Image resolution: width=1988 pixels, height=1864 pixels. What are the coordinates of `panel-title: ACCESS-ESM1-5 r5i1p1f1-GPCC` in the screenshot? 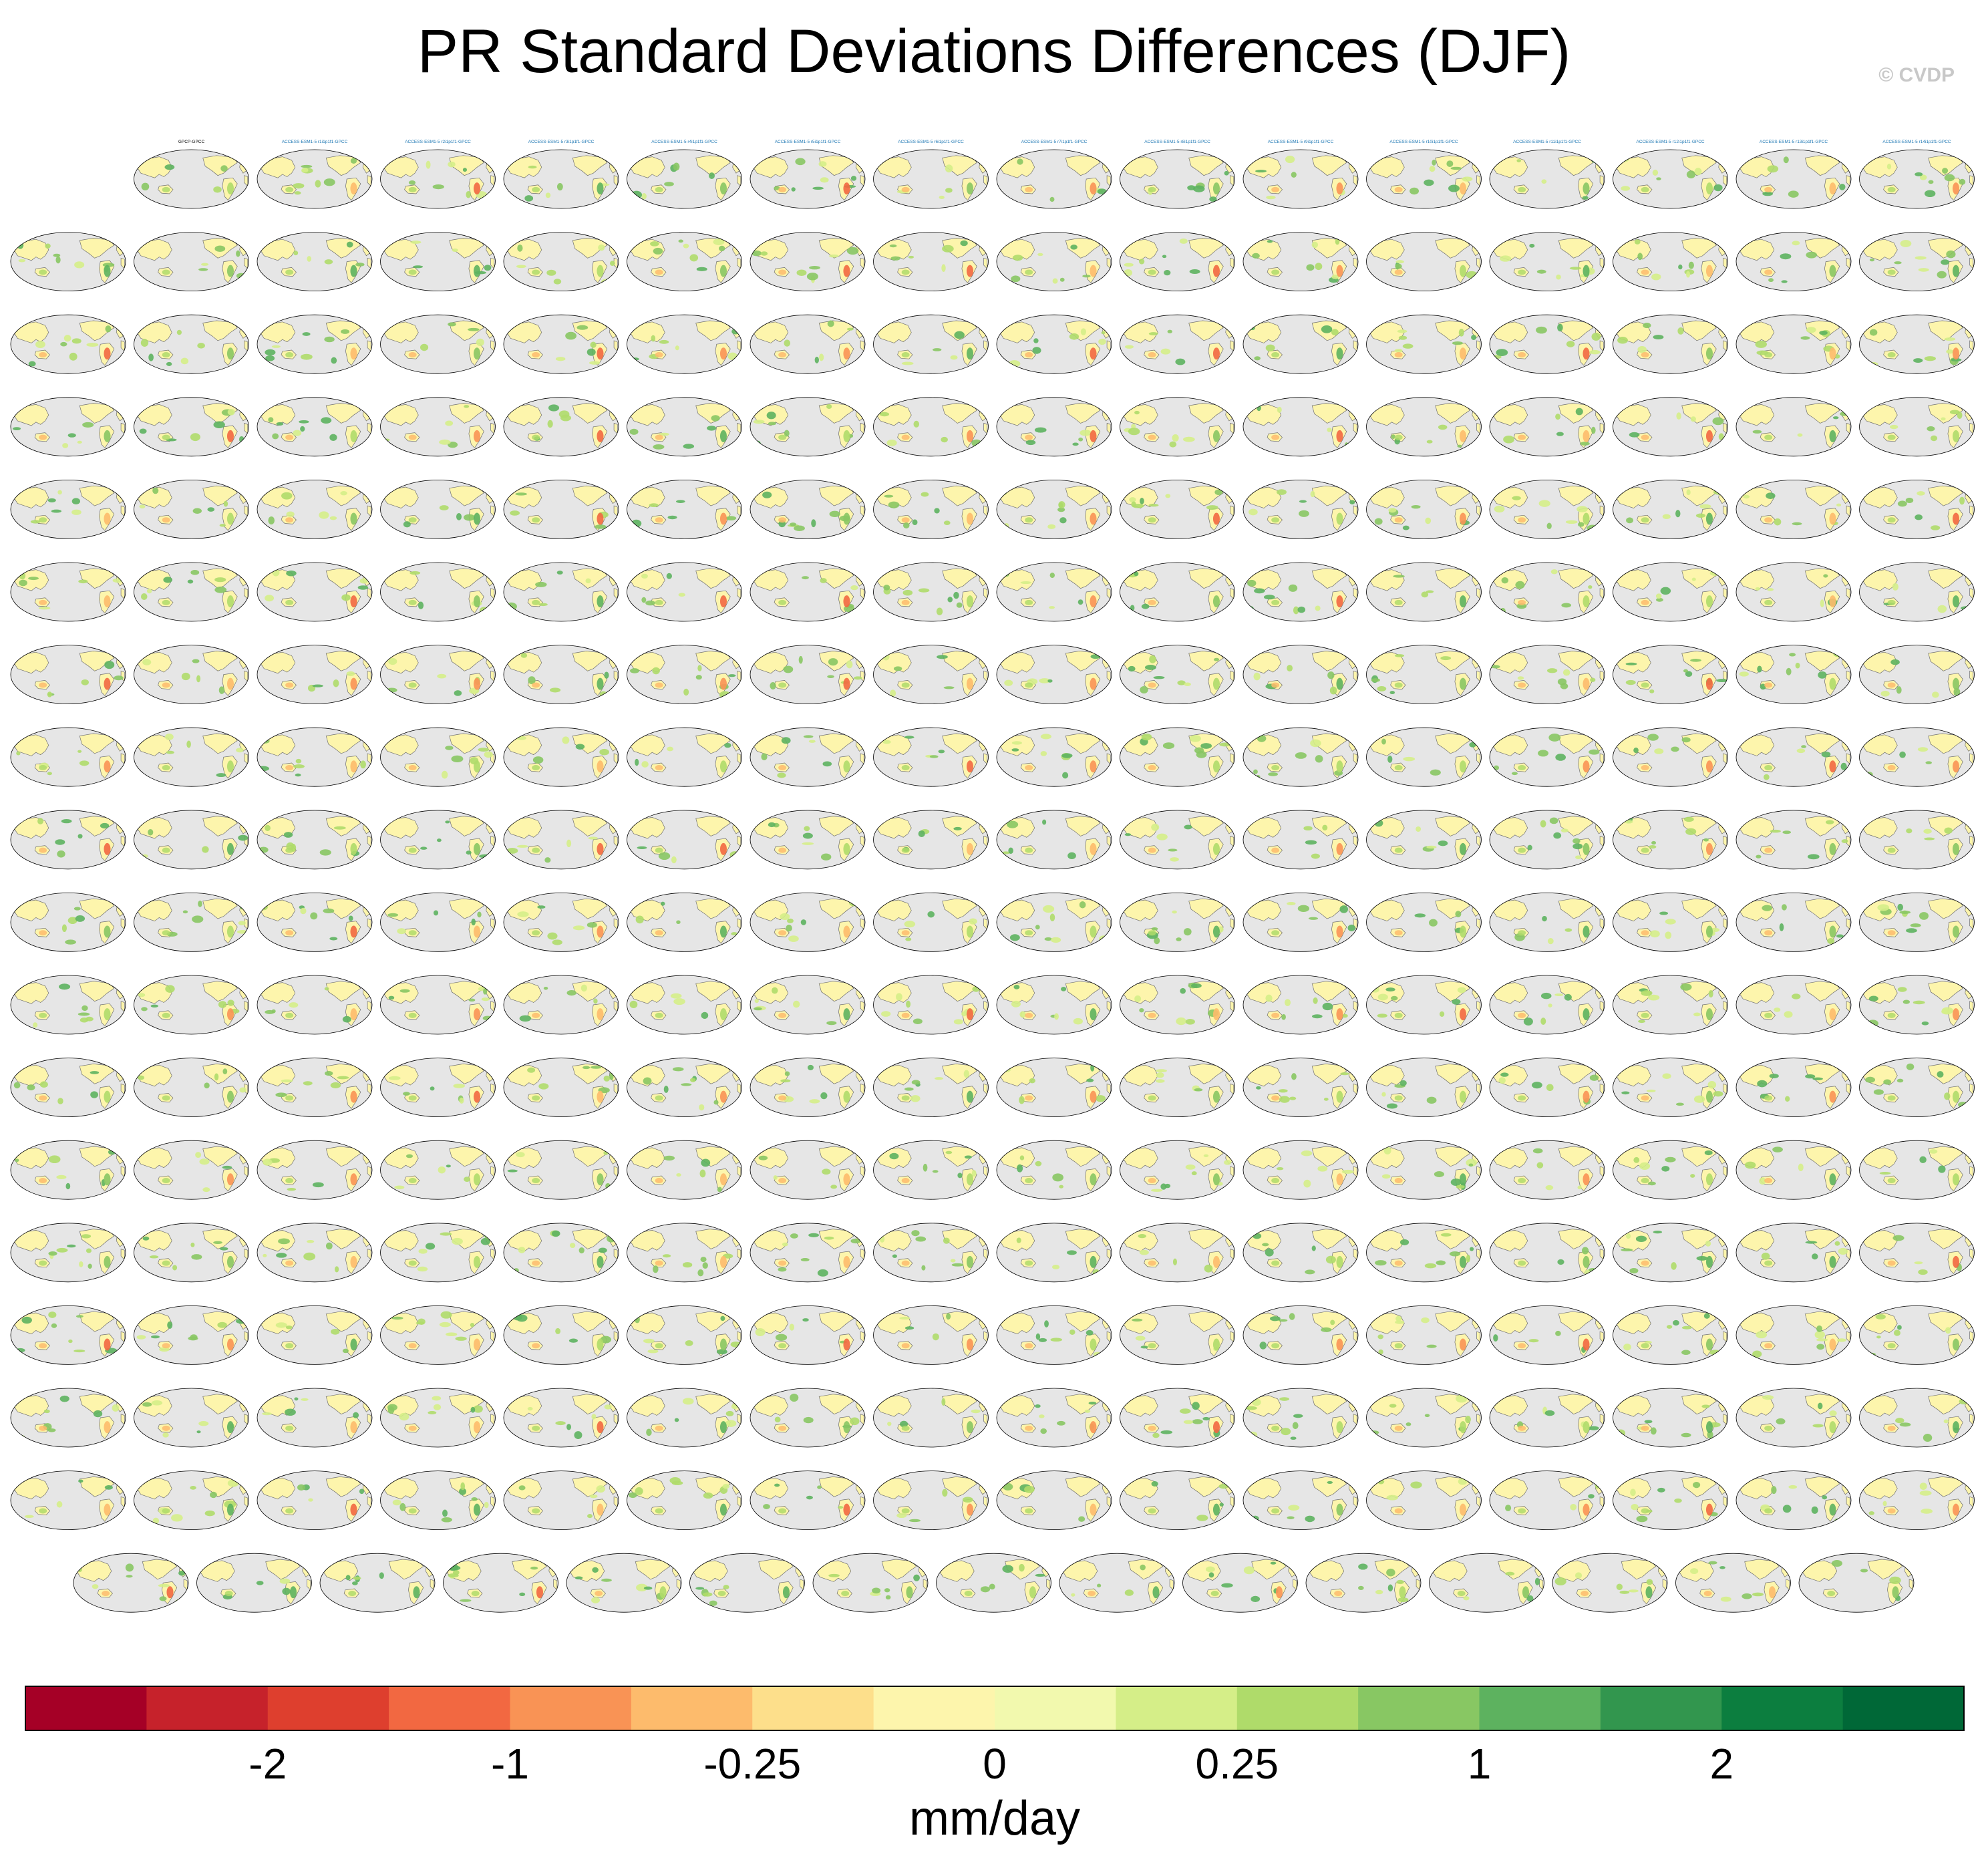 It's located at (808, 142).